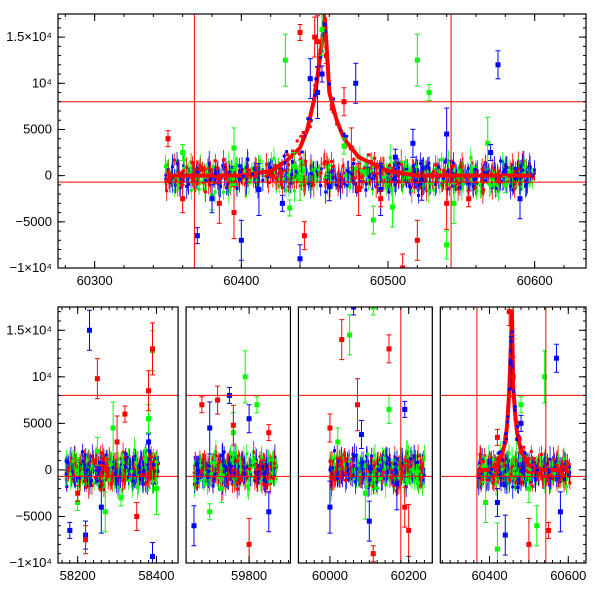  Describe the element at coordinates (33, 221) in the screenshot. I see `y-tick-label: −5000` at that location.